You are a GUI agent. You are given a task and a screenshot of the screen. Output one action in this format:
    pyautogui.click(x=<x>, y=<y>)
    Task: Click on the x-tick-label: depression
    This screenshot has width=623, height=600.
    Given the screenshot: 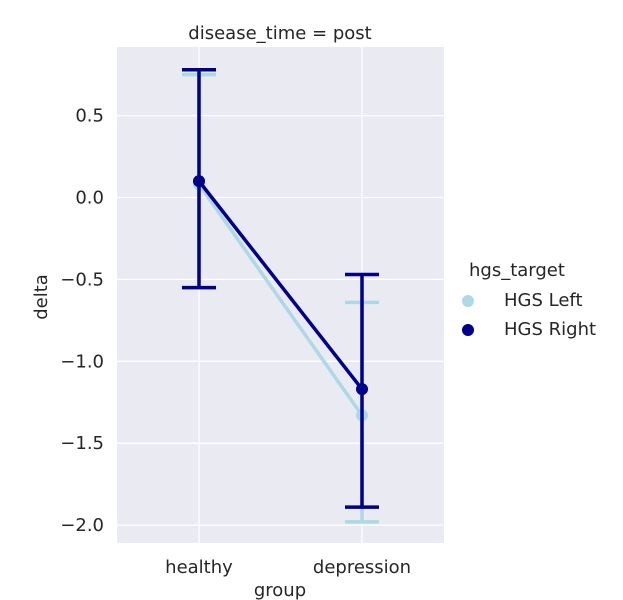 What is the action you would take?
    pyautogui.click(x=362, y=567)
    